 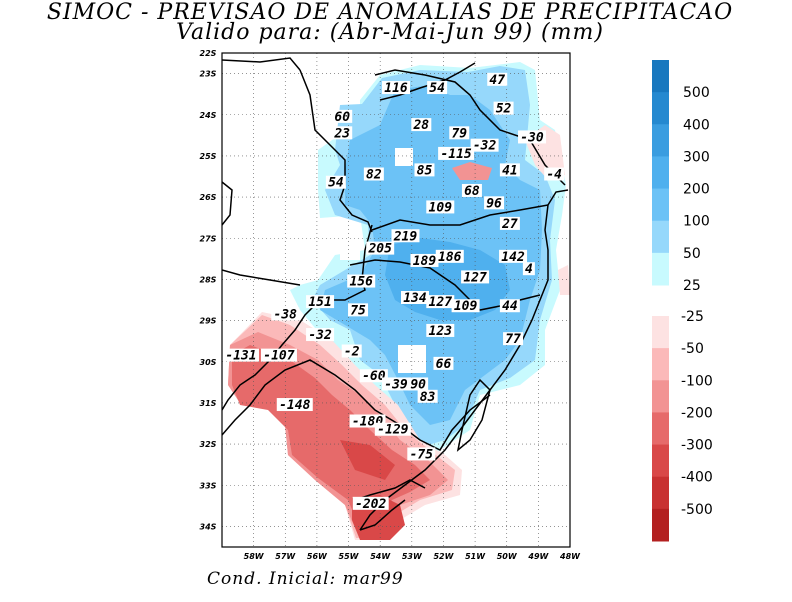 I want to click on contour-label: 186, so click(x=450, y=257).